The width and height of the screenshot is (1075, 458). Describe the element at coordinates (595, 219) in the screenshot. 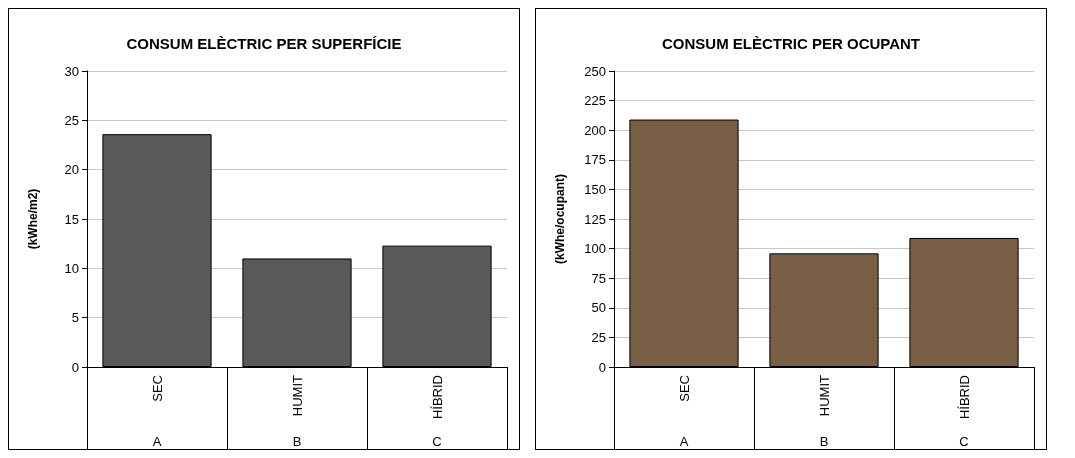

I see `y-tick-label: 125` at that location.